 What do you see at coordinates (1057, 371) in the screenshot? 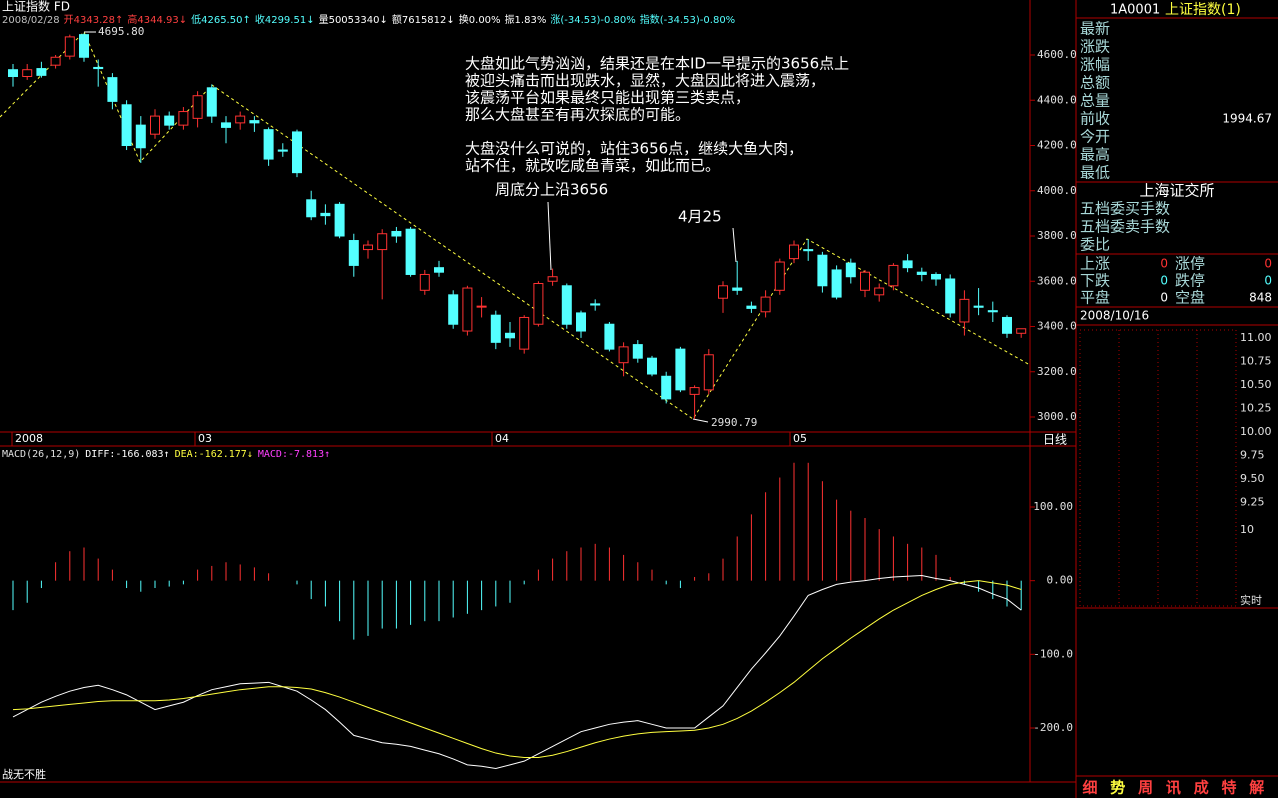
I see `y-tick-label: 3200.0` at bounding box center [1057, 371].